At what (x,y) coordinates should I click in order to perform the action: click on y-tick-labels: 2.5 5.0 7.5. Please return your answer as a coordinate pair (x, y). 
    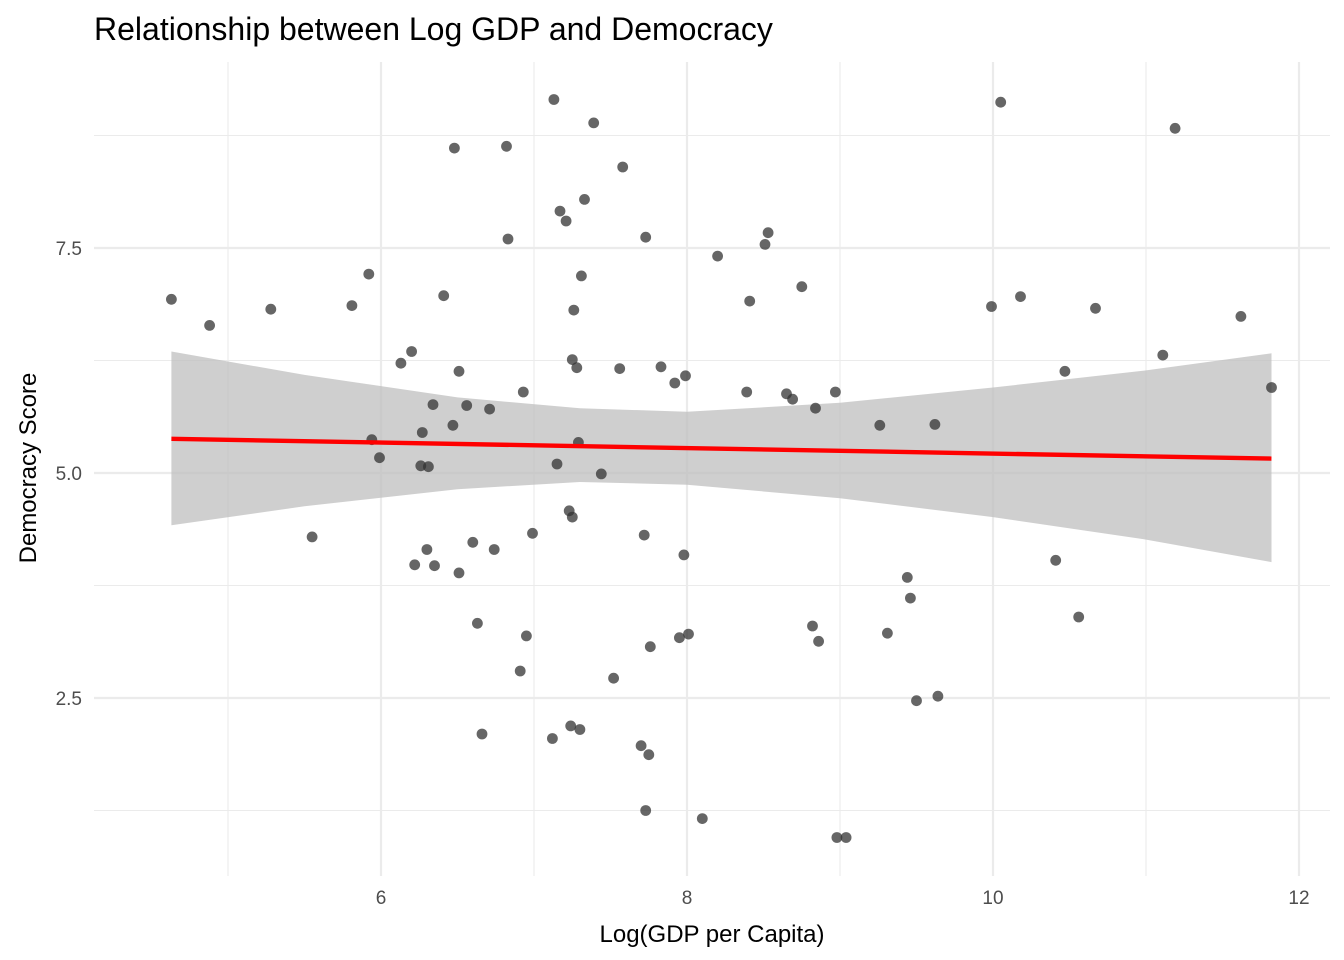
    Looking at the image, I should click on (69, 474).